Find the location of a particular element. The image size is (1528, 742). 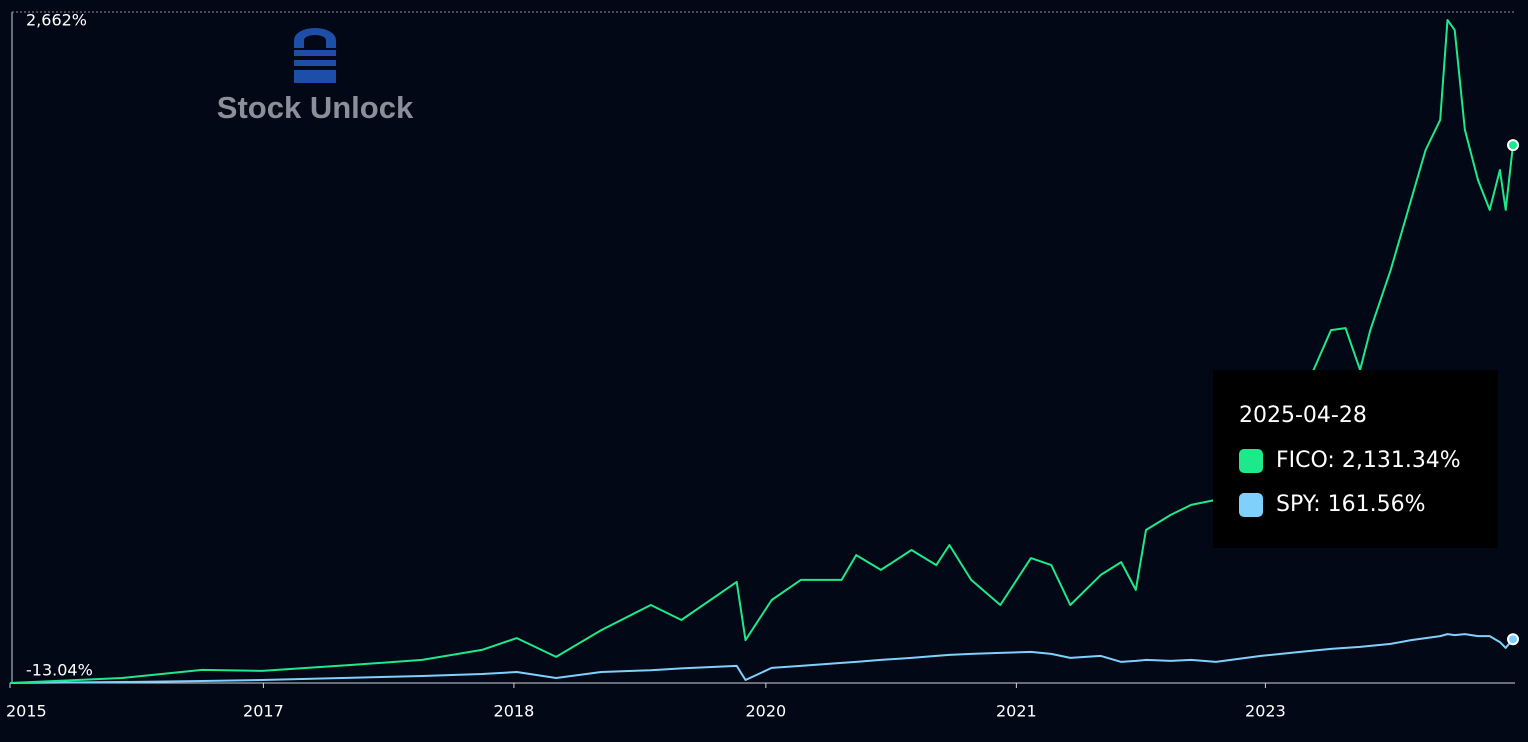

logo-shackle is located at coordinates (315, 38).